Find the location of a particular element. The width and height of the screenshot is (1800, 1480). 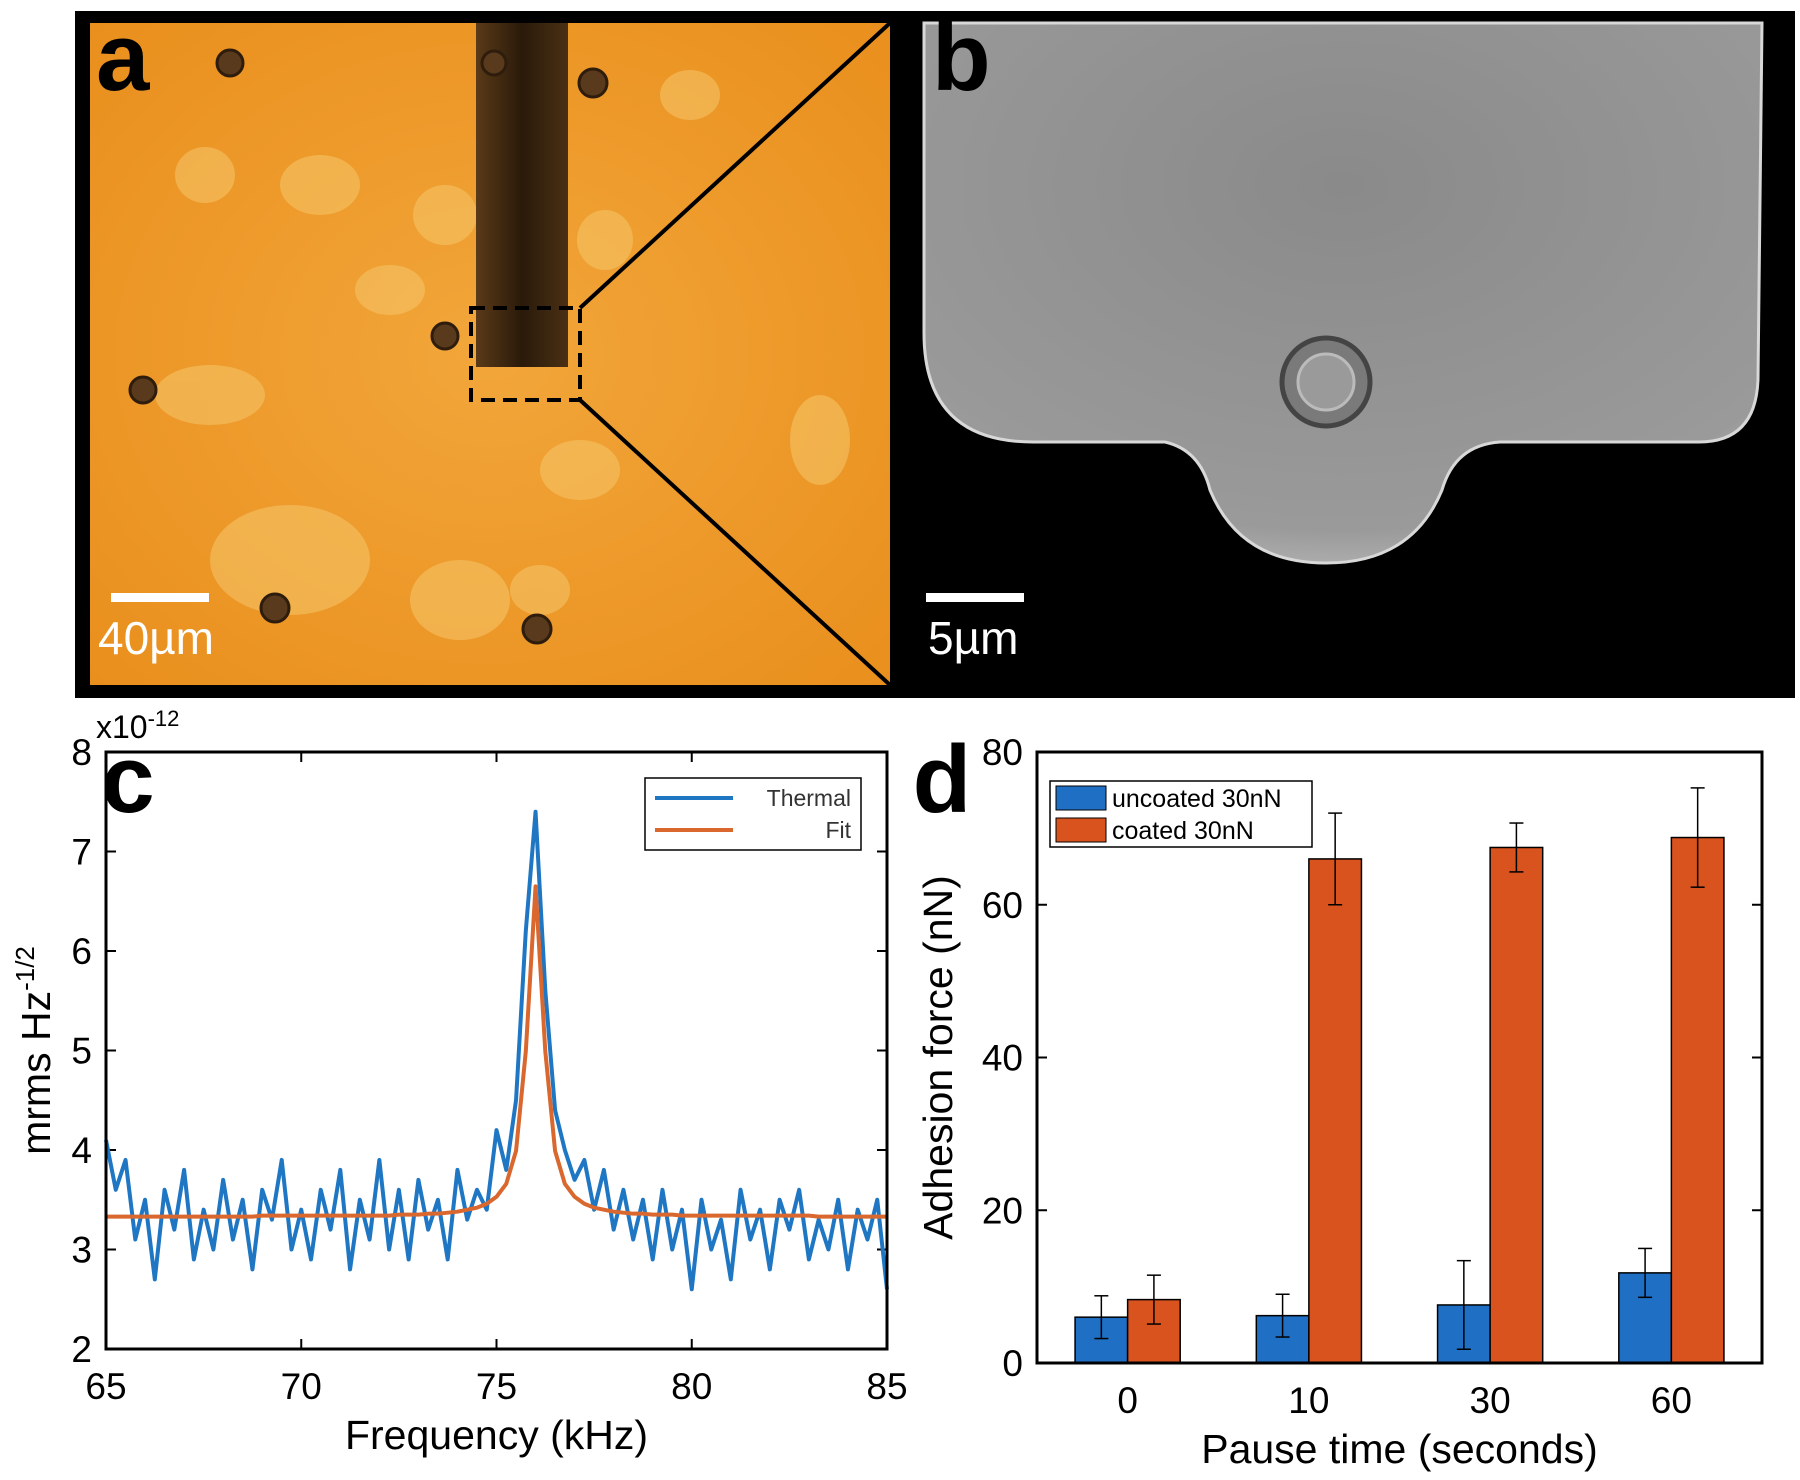

y-axis-label: mrms Hz-1/2 is located at coordinates (34, 1050).